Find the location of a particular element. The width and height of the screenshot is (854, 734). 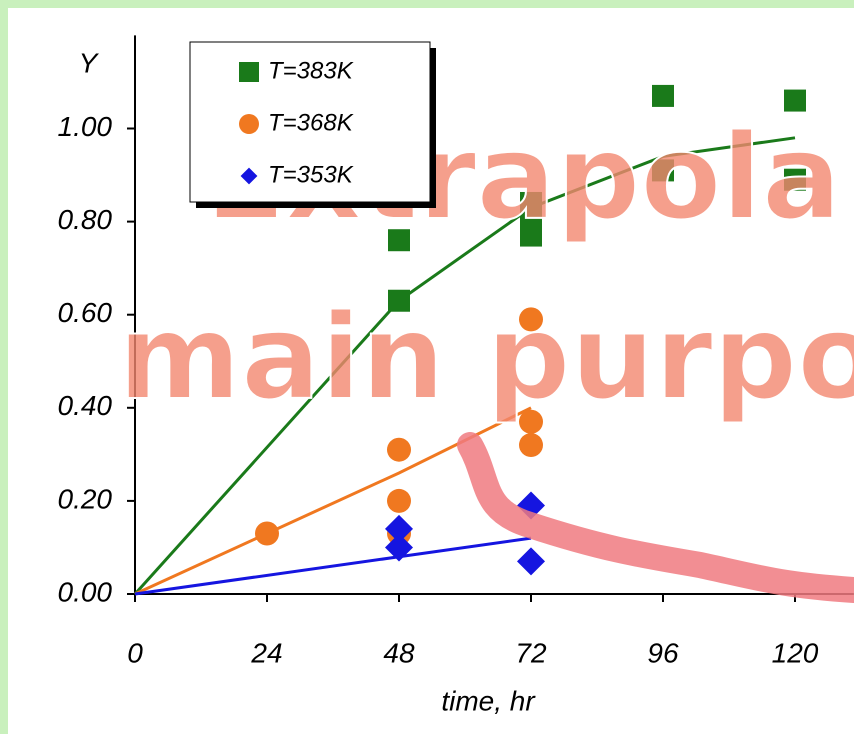

x-tick-label: 0 is located at coordinates (135, 652).